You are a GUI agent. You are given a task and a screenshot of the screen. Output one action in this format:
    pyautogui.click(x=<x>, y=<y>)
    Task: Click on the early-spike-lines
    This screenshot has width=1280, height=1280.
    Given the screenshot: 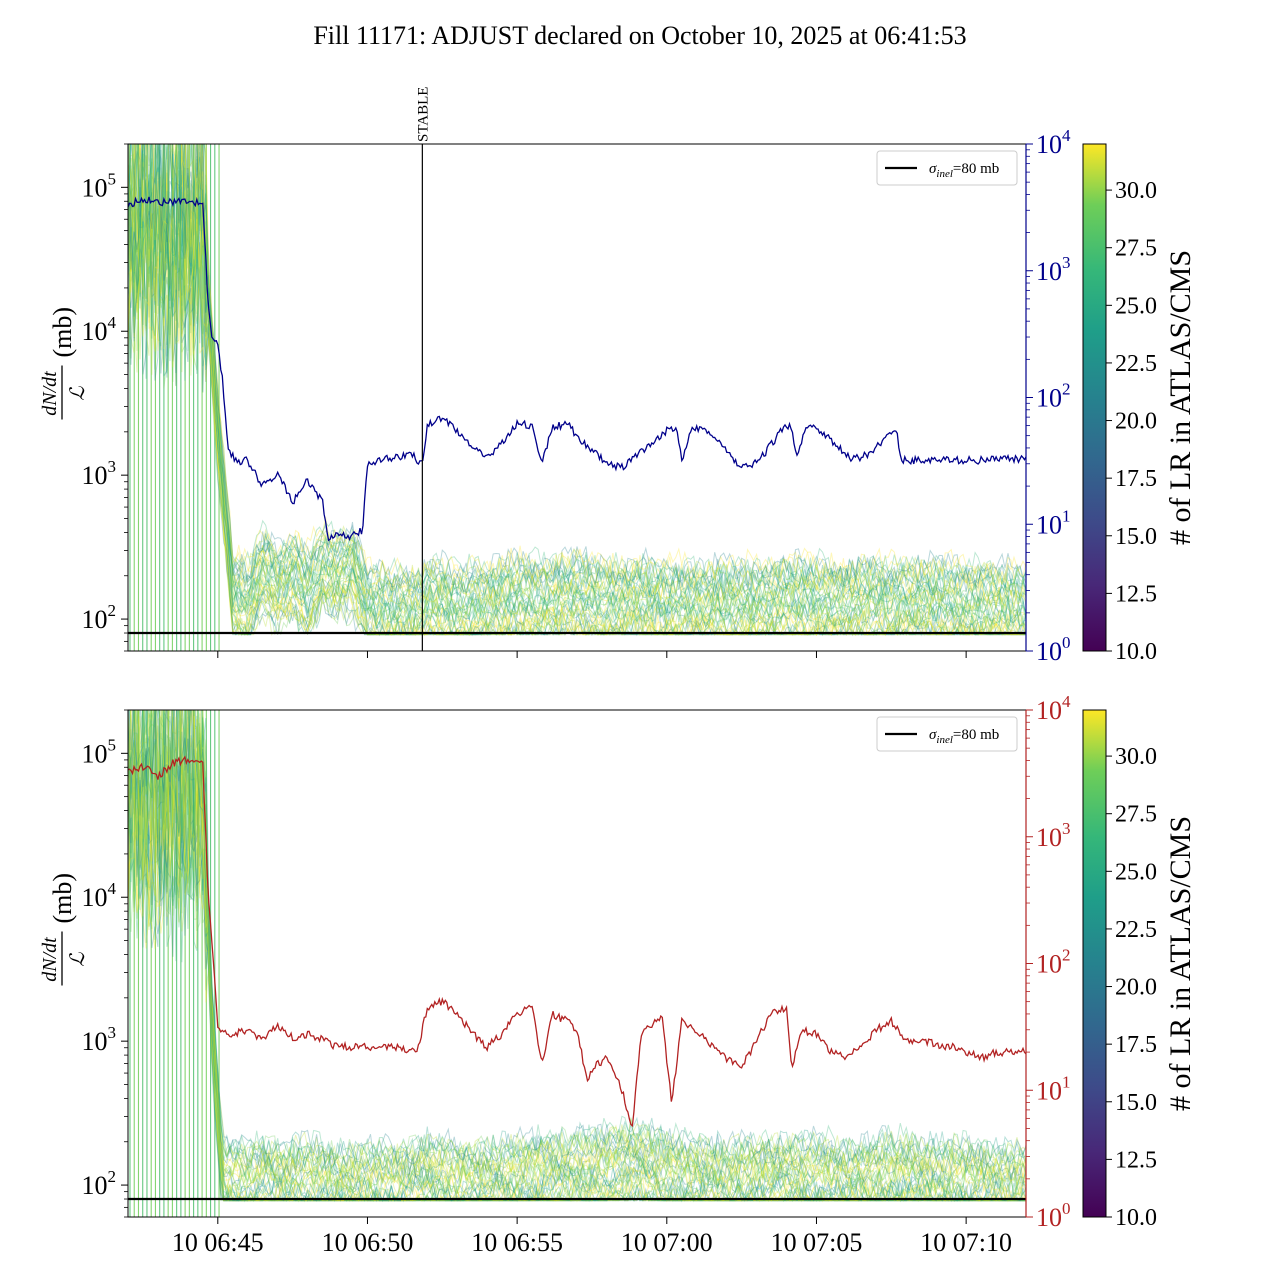 What is the action you would take?
    pyautogui.click(x=174, y=963)
    